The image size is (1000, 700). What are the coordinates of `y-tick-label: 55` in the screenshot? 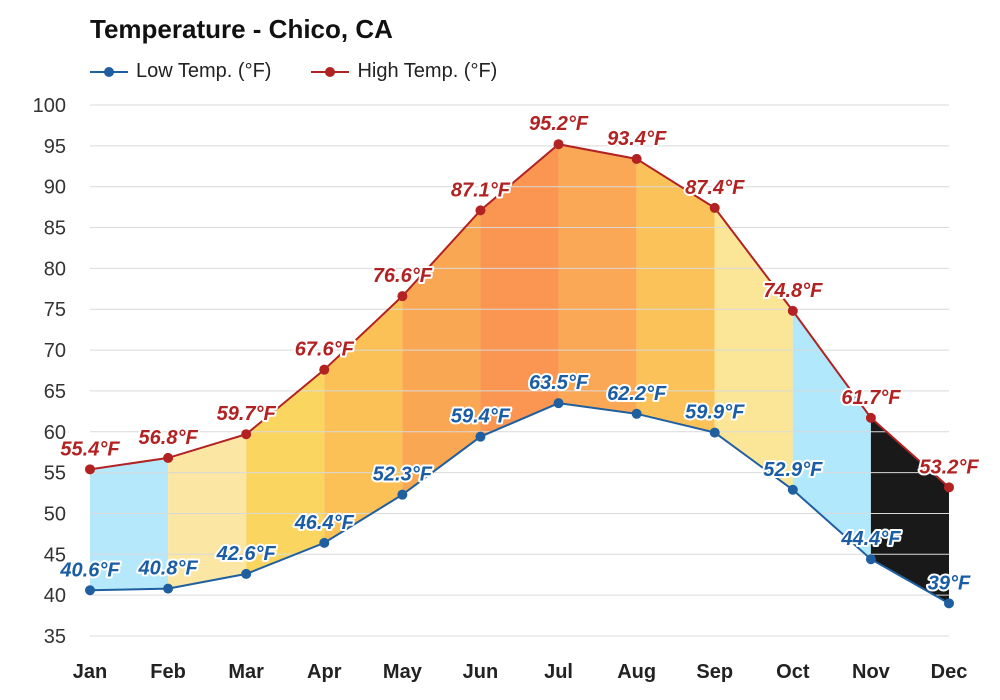 It's located at (55, 474).